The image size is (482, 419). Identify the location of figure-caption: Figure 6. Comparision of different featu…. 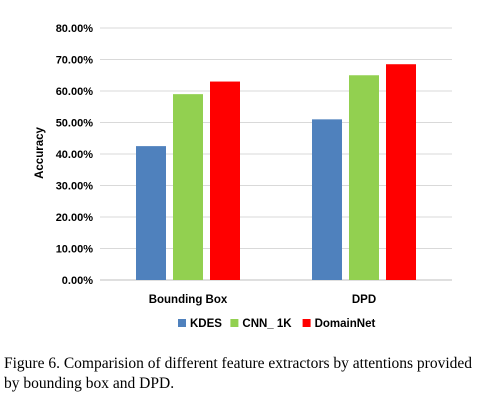
(238, 373).